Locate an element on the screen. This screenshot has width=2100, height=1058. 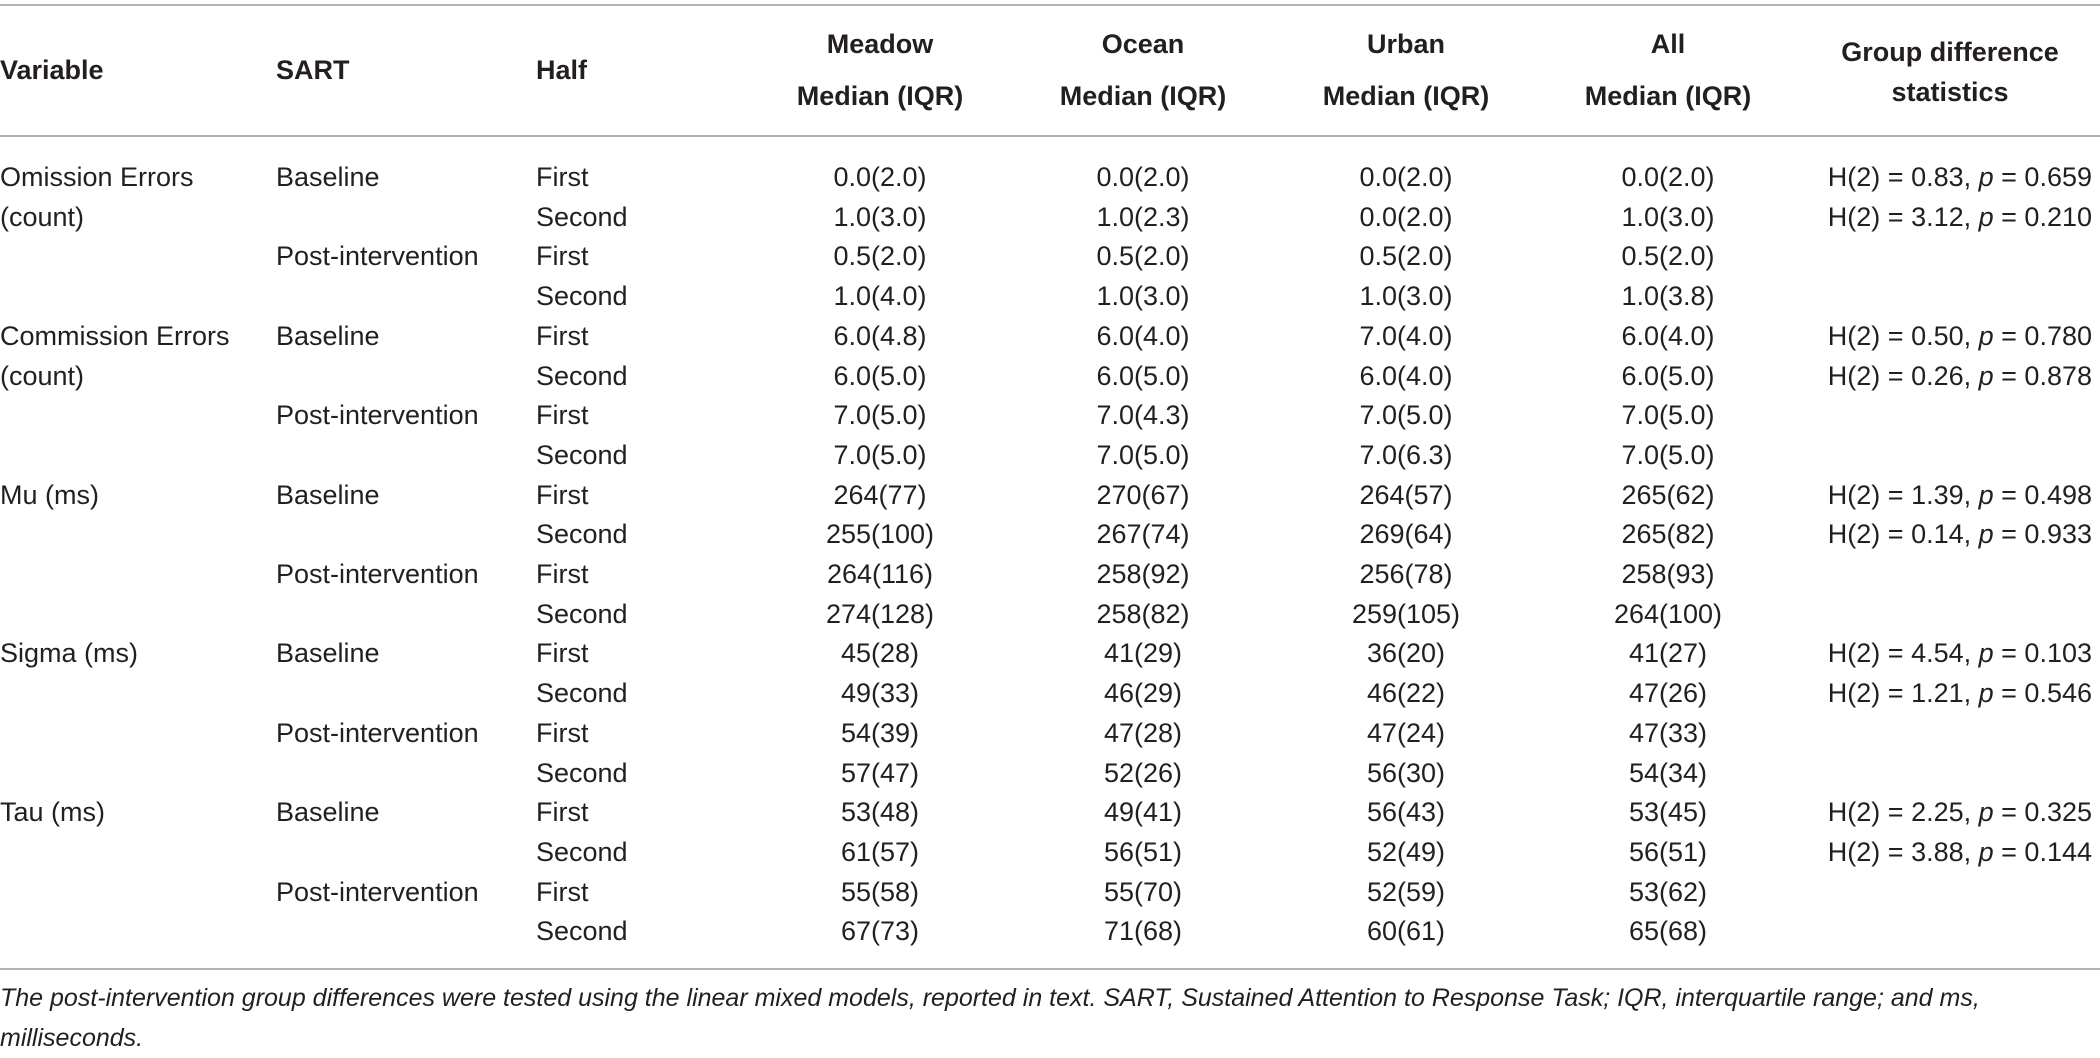
cell-urban: 264(57) is located at coordinates (1406, 494).